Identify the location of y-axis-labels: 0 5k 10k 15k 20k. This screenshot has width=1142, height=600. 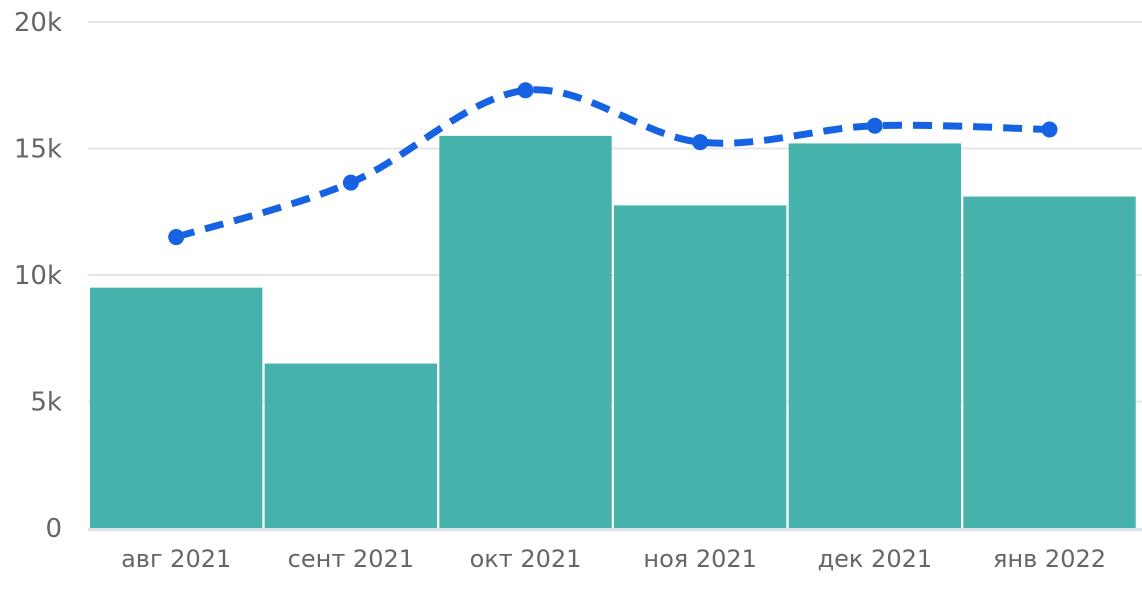
(38, 276).